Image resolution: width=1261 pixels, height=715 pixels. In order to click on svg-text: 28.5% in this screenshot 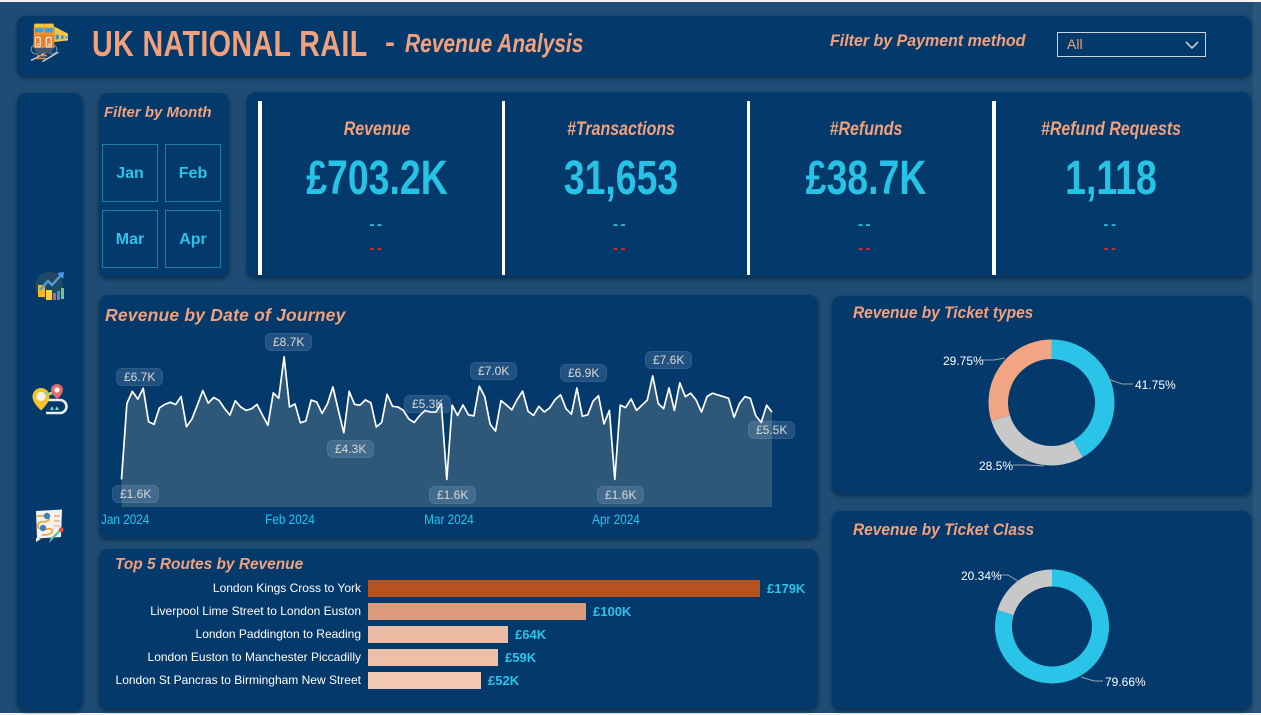, I will do `click(996, 466)`.